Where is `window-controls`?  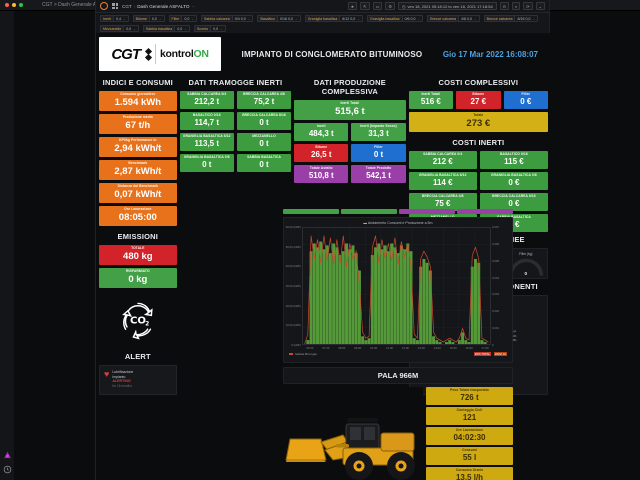
window-controls is located at coordinates (320, 5).